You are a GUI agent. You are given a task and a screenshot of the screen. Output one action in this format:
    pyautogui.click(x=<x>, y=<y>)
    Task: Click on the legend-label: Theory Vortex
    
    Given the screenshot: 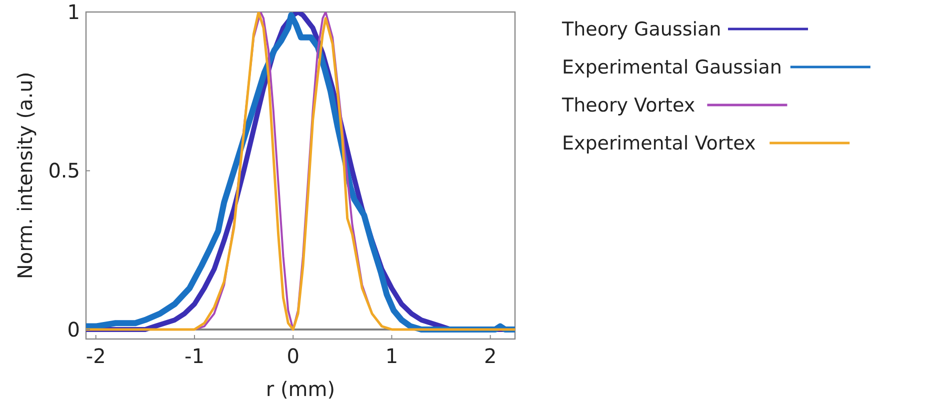 What is the action you would take?
    pyautogui.click(x=628, y=105)
    